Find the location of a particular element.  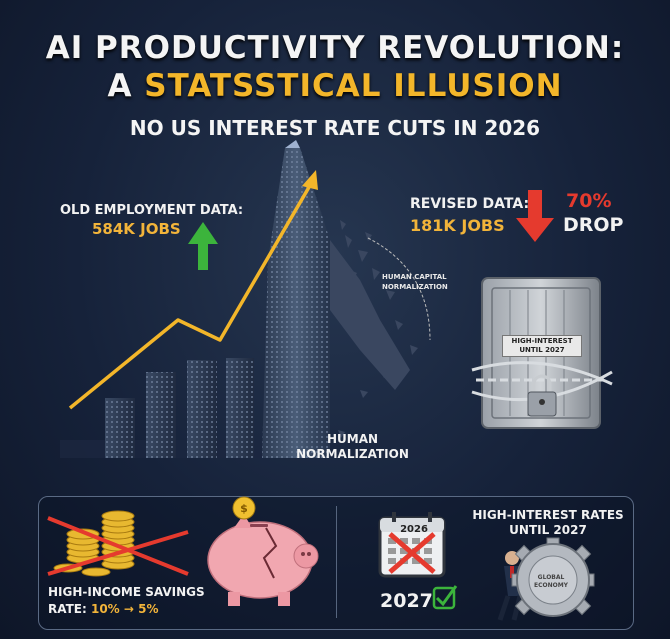

arrow-down-icon is located at coordinates (535, 216).